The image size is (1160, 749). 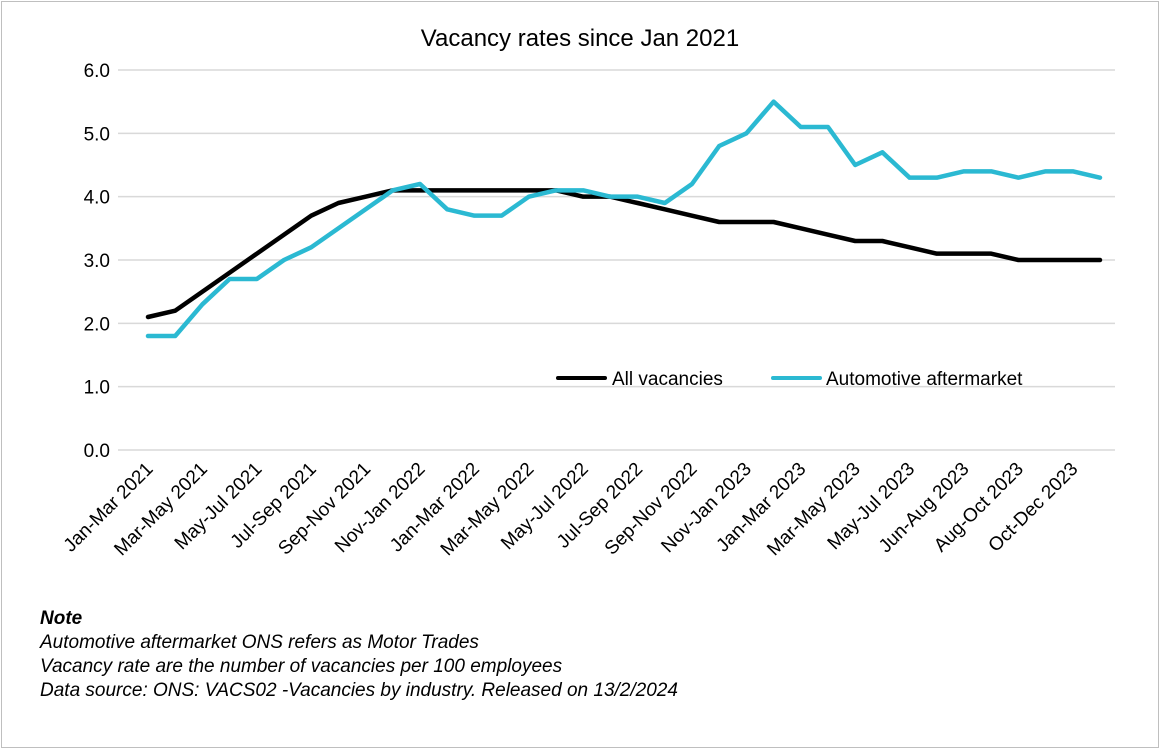 I want to click on legend-label-all-vacancies: All vacancies, so click(x=667, y=379).